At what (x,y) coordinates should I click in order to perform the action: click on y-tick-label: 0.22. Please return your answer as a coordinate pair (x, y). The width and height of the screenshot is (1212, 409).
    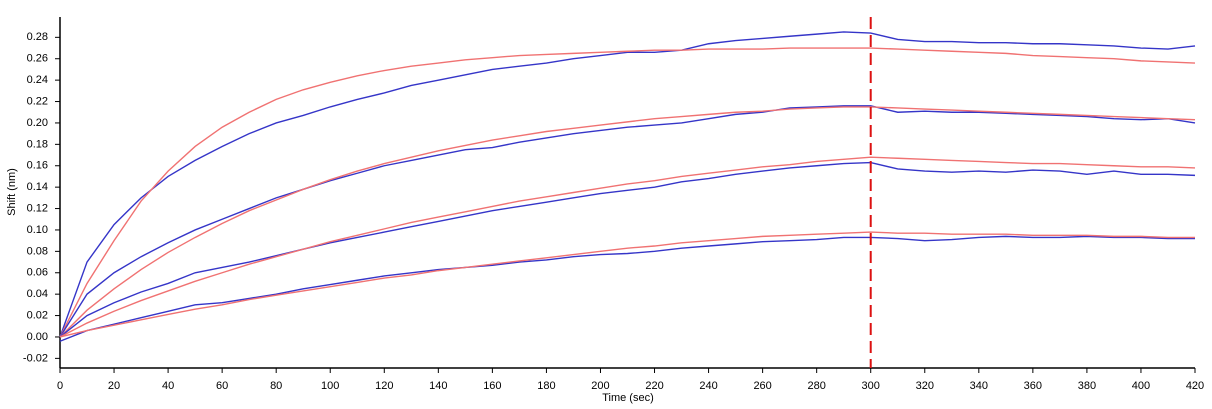
    Looking at the image, I should click on (37, 101).